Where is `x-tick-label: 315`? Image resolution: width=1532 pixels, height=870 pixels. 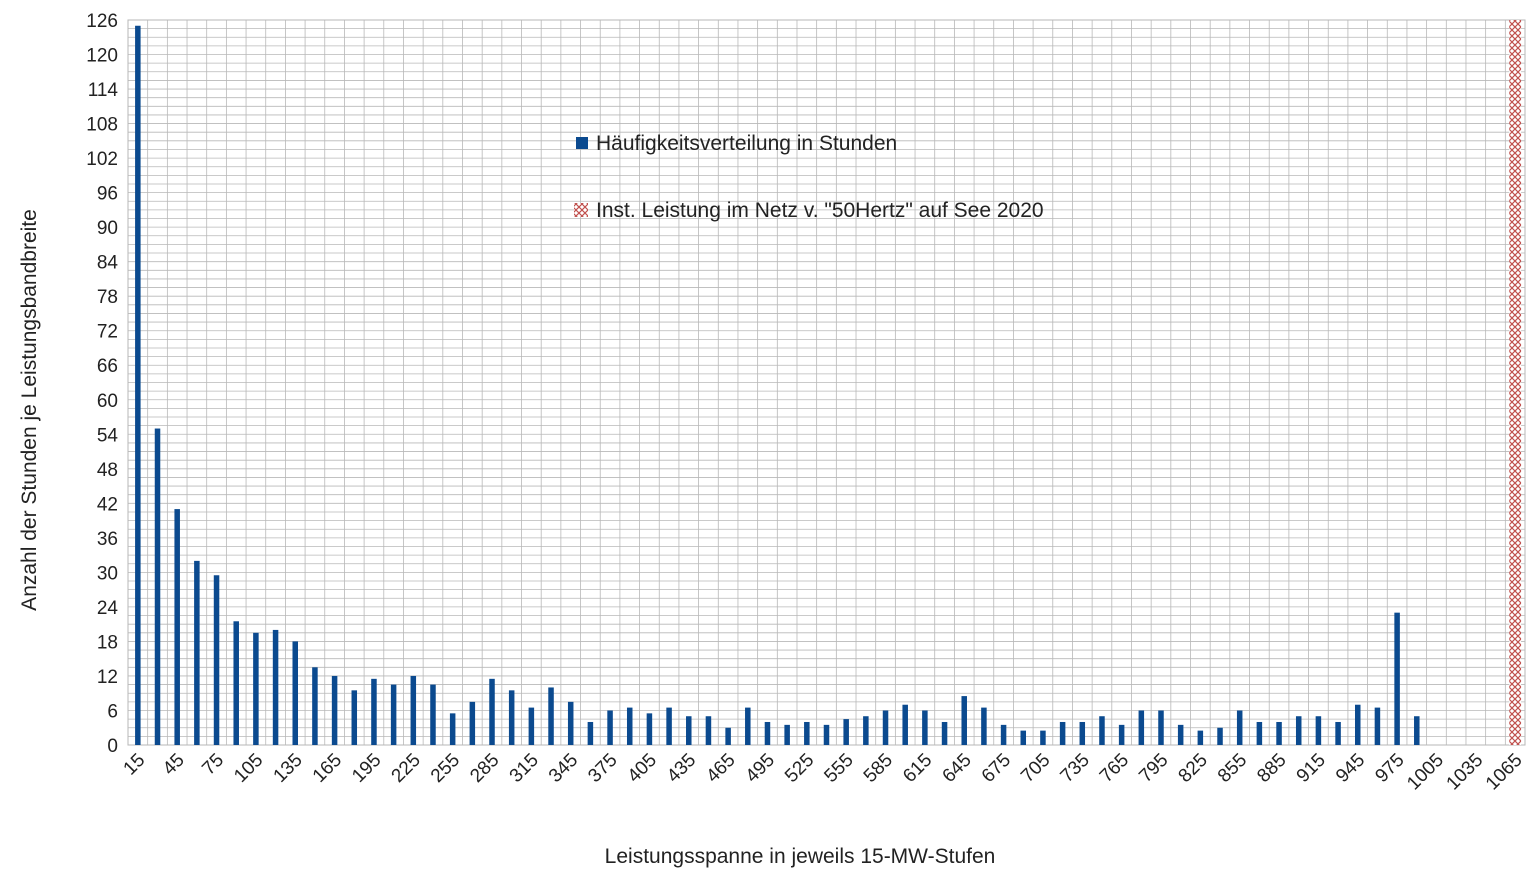
x-tick-label: 315 is located at coordinates (524, 768).